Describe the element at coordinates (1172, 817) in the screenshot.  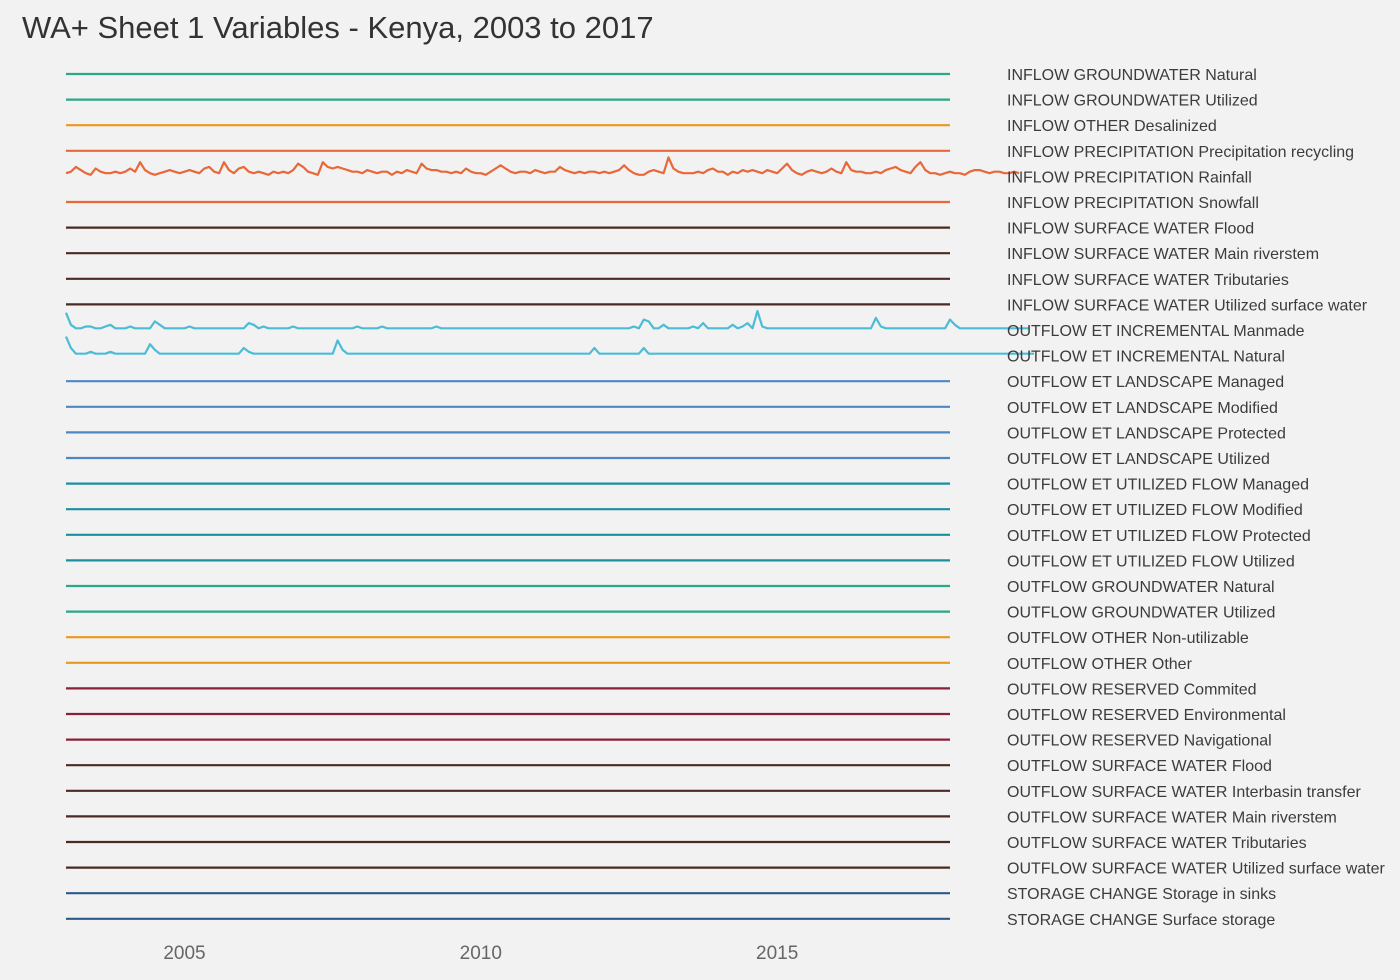
I see `series-label: OUTFLOW SURFACE WATER Main riverstem` at that location.